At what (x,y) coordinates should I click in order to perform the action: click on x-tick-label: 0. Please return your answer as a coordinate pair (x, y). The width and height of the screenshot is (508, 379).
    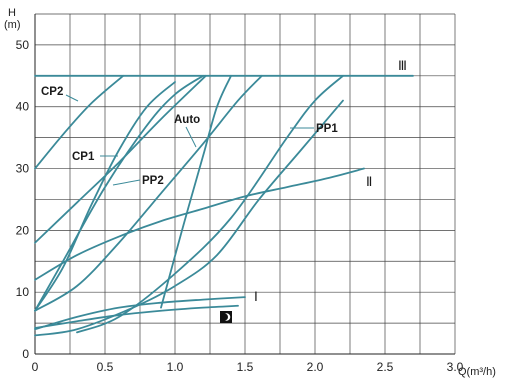
    Looking at the image, I should click on (35, 367).